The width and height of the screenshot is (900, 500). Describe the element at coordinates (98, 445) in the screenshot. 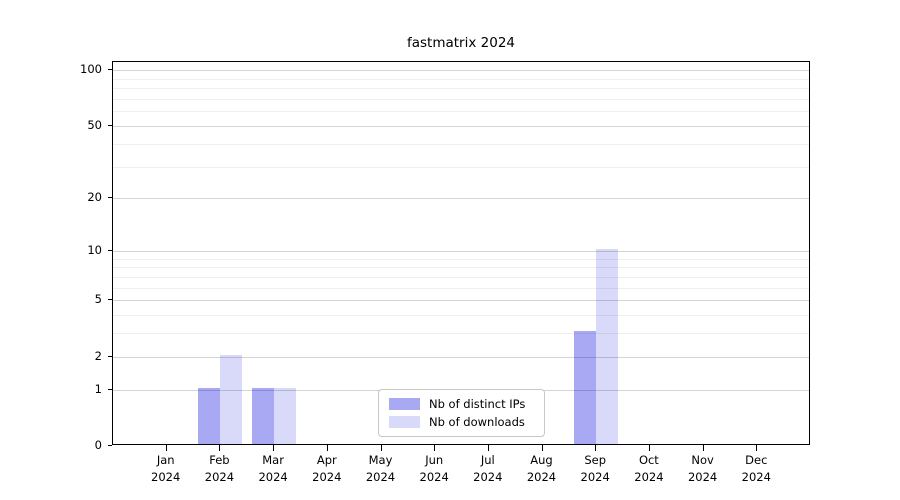

I see `y-tick-label: 0` at that location.